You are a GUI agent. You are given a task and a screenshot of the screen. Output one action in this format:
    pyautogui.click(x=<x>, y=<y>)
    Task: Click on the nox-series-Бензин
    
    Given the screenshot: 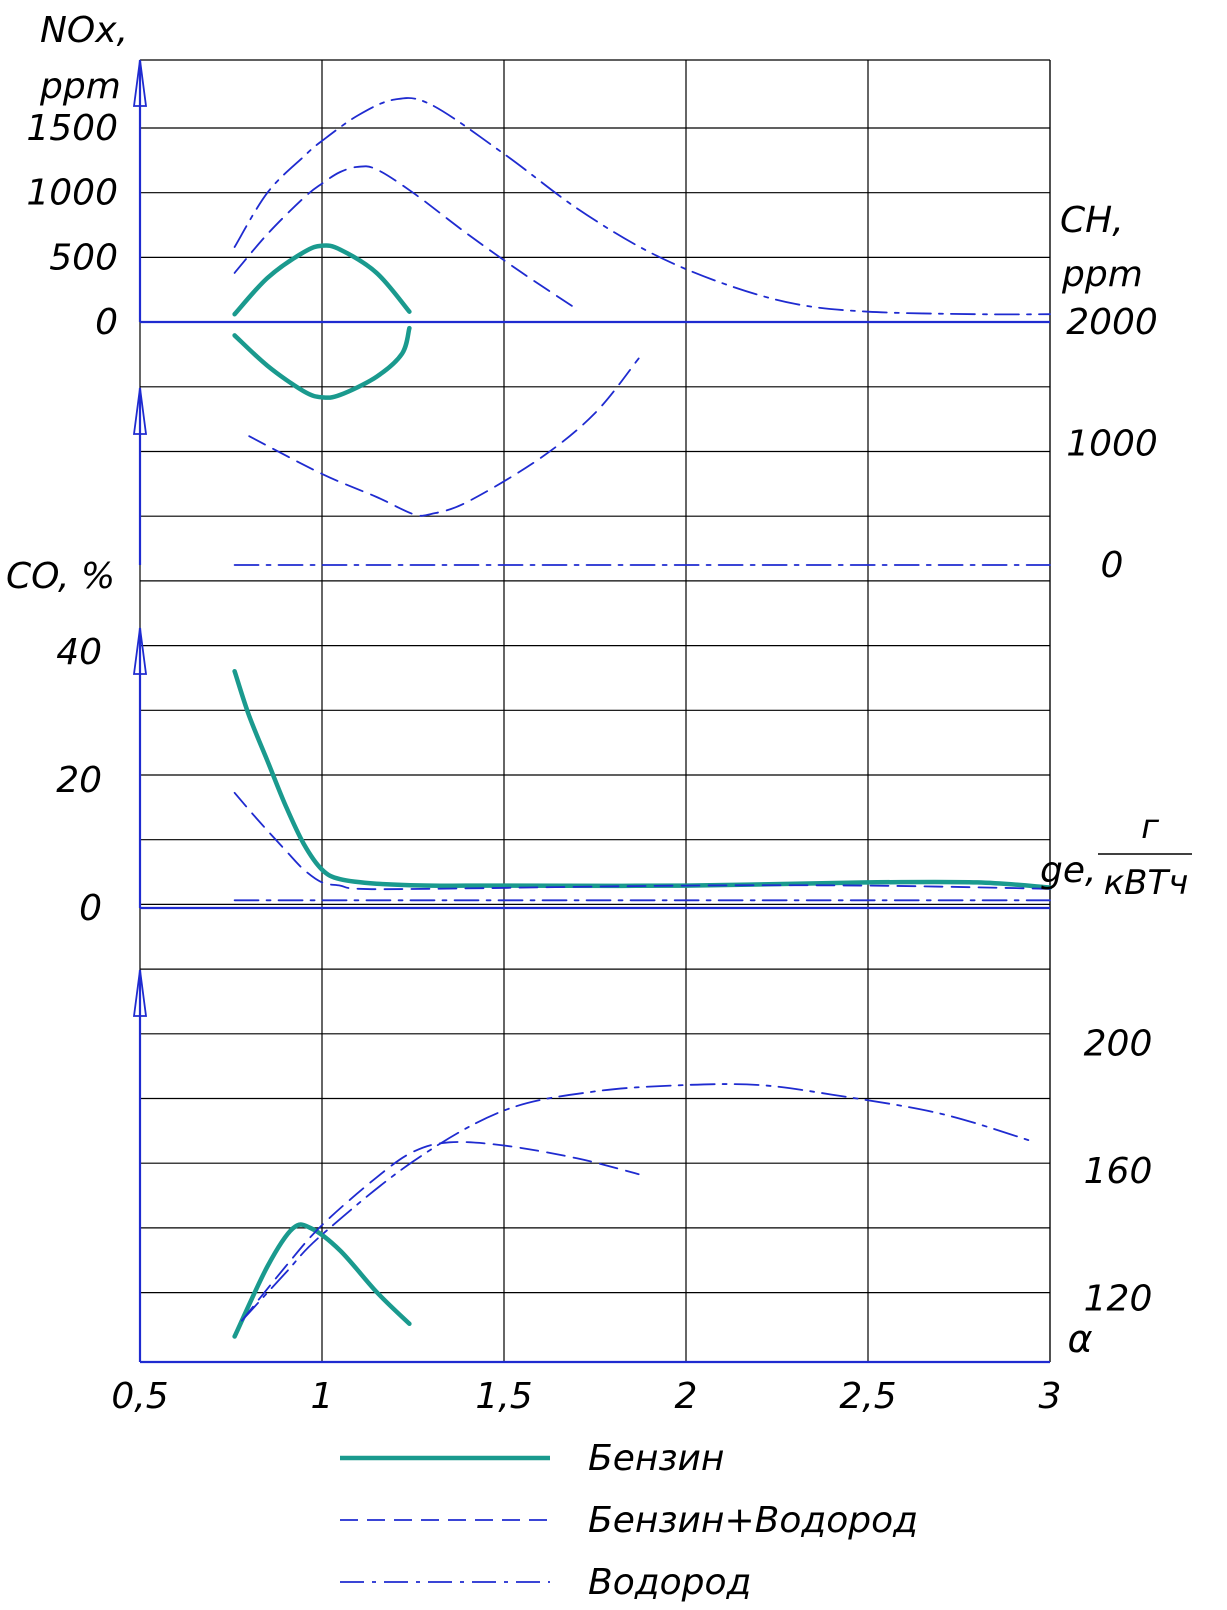 What is the action you would take?
    pyautogui.click(x=322, y=280)
    